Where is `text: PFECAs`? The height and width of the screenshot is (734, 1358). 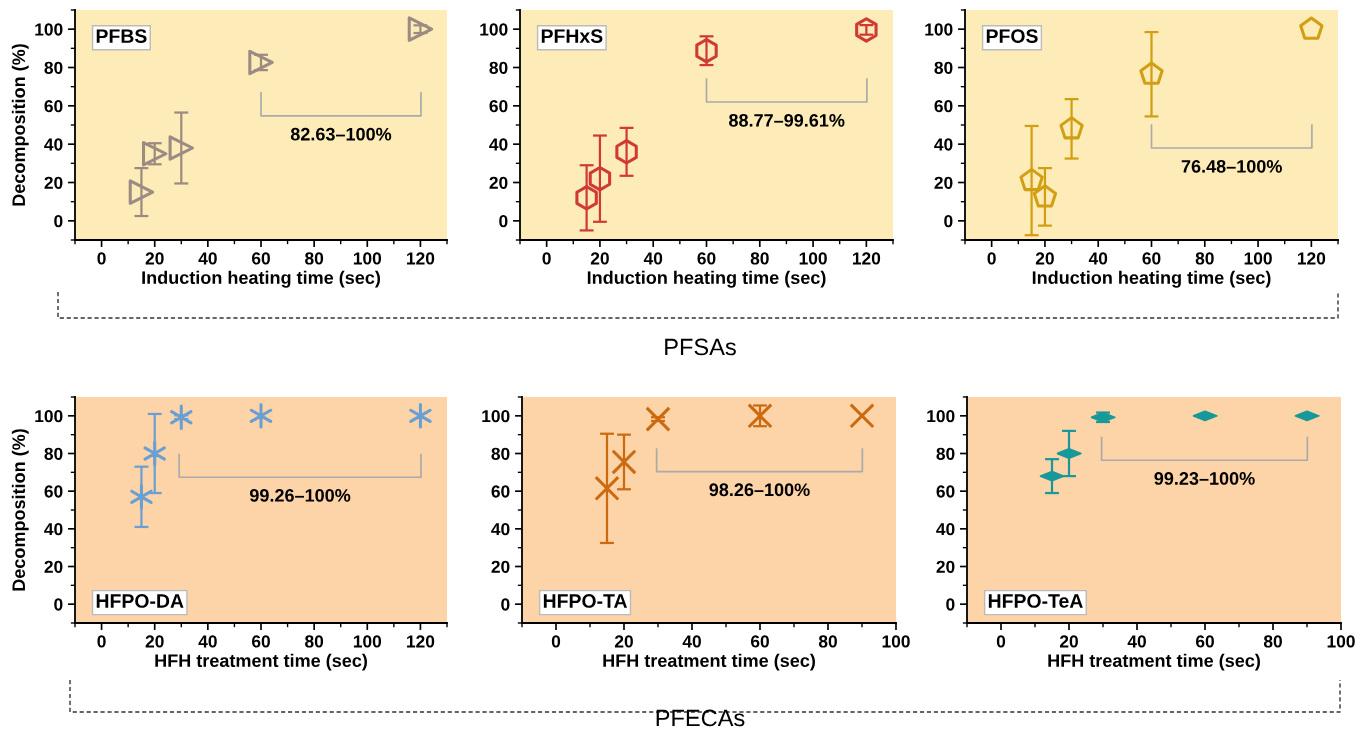 text: PFECAs is located at coordinates (700, 718).